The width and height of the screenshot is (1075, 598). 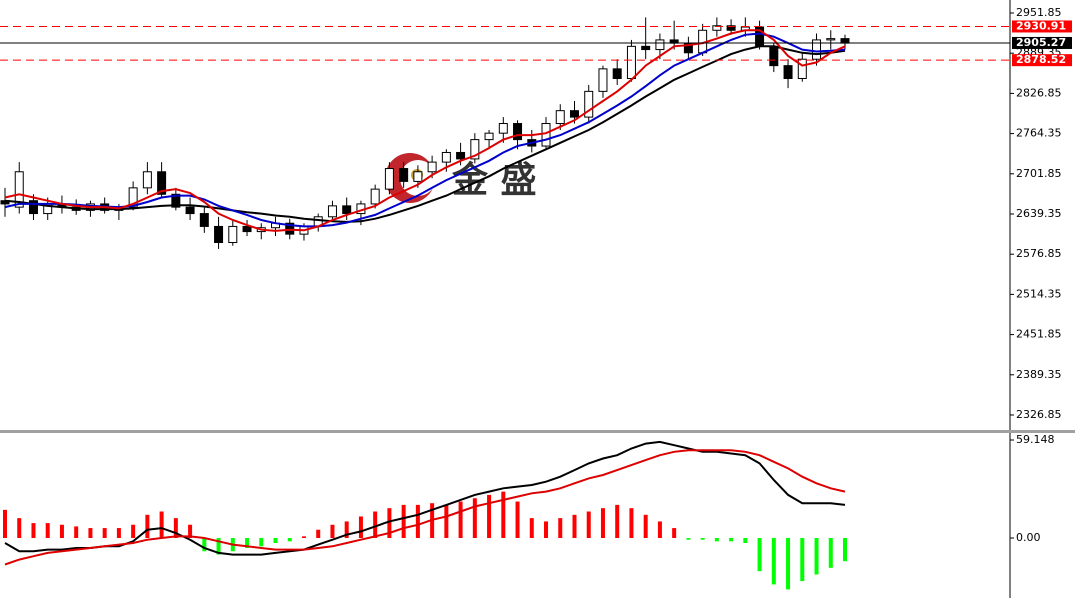 I want to click on y-tick-label: 2764.35, so click(x=1039, y=133).